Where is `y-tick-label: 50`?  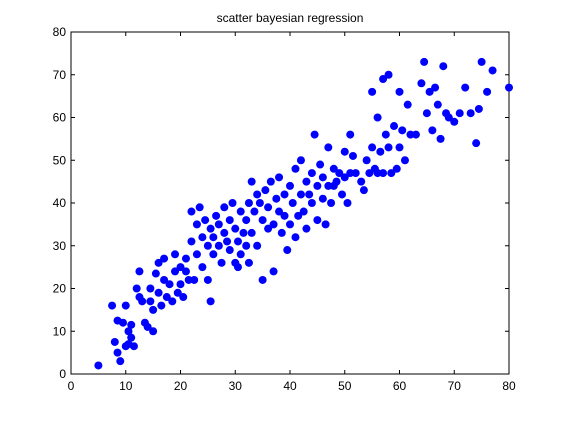 y-tick-label: 50 is located at coordinates (60, 160).